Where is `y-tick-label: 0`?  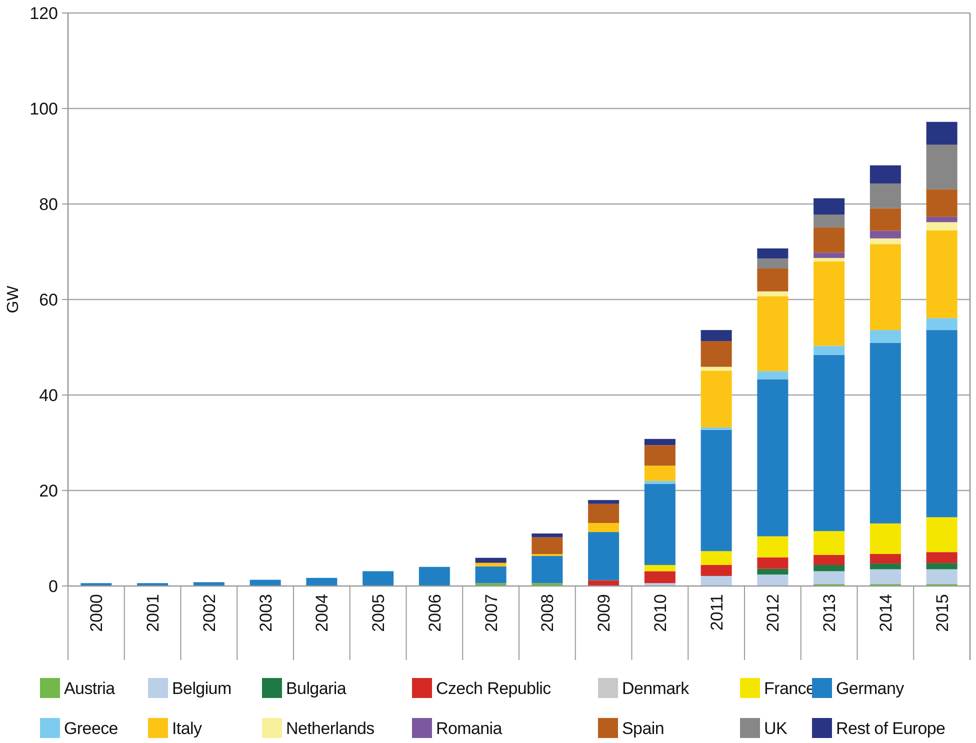
y-tick-label: 0 is located at coordinates (53, 586).